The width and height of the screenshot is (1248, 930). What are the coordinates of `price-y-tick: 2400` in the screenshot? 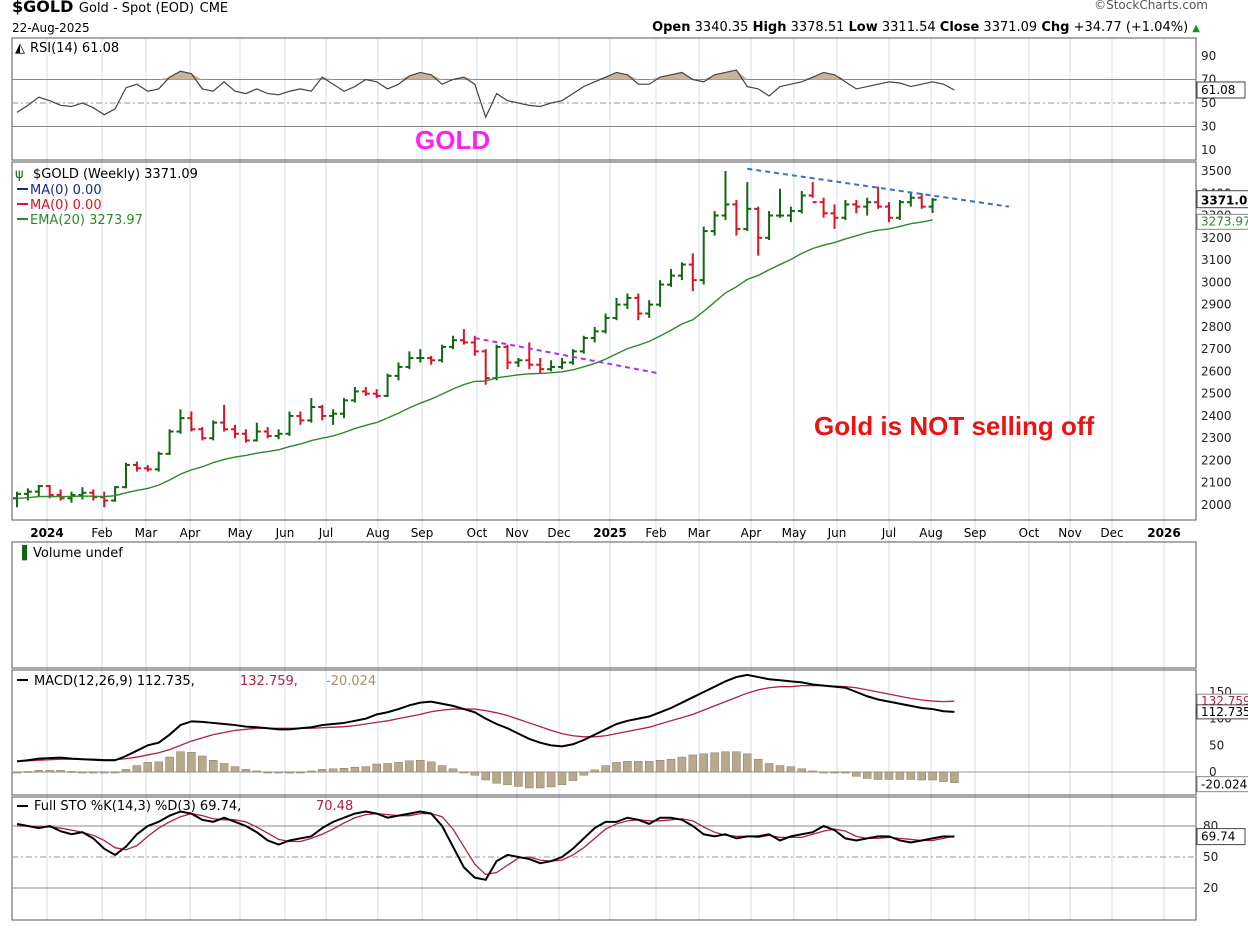 It's located at (1216, 416).